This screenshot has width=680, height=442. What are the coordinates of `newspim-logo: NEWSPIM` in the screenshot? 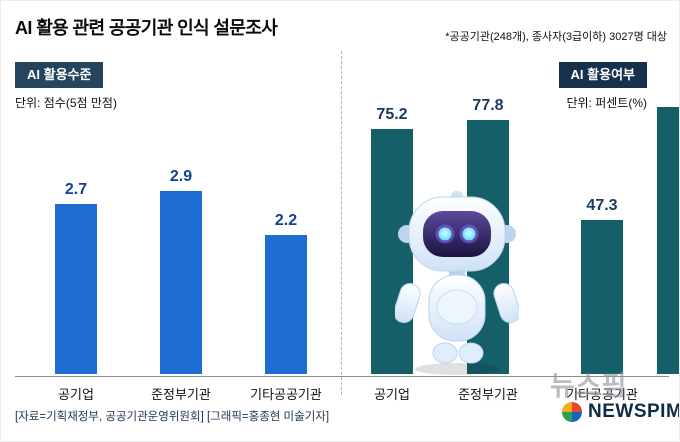 It's located at (620, 412).